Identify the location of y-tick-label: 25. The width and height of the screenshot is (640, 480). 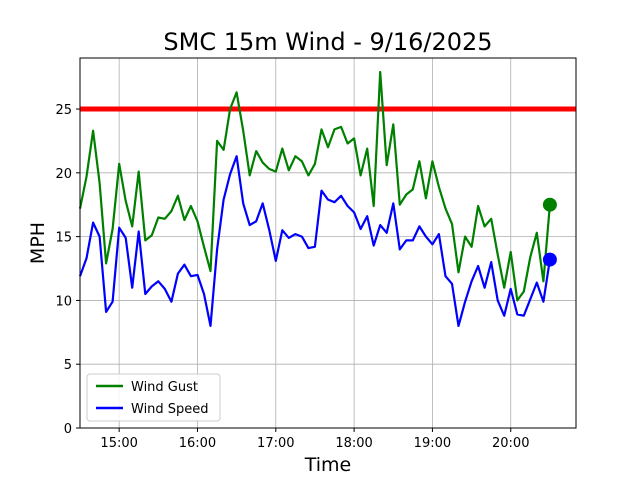
(63, 110).